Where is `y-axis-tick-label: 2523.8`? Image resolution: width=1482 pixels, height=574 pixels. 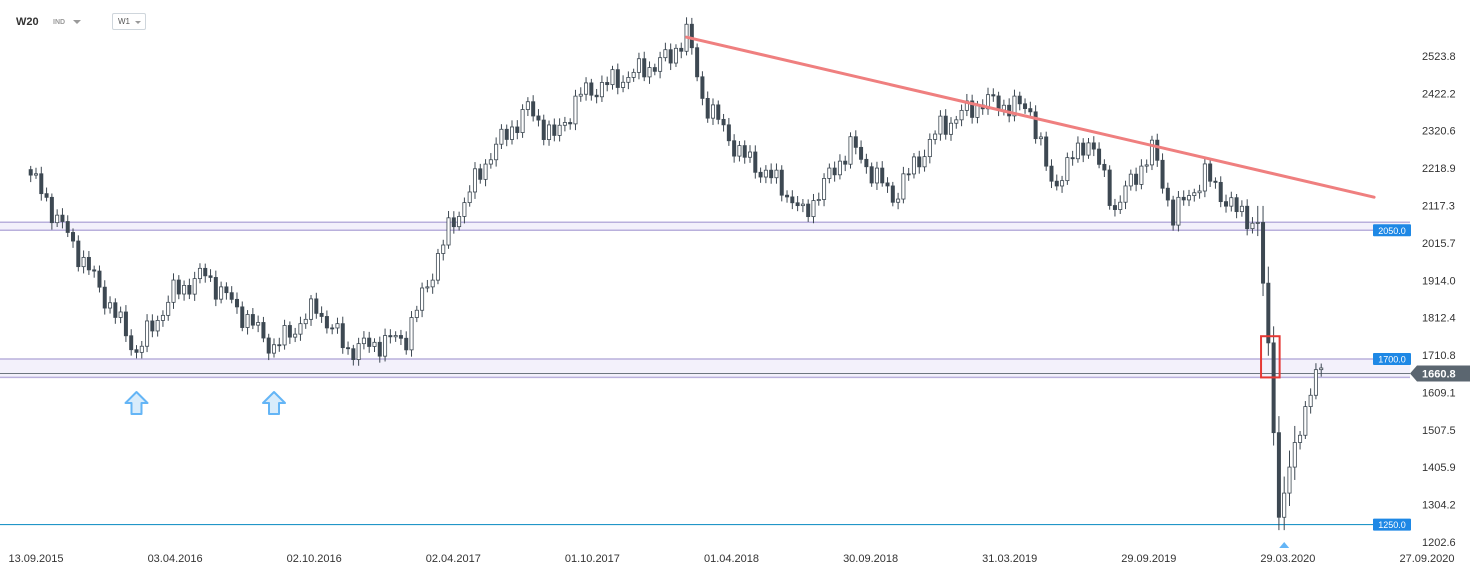
y-axis-tick-label: 2523.8 is located at coordinates (1439, 57).